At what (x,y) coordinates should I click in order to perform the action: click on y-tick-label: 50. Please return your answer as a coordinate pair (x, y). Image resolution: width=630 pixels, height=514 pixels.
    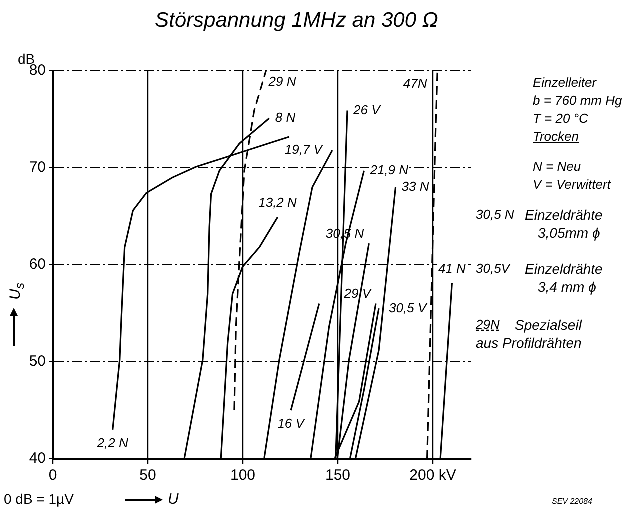
    Looking at the image, I should click on (37, 361).